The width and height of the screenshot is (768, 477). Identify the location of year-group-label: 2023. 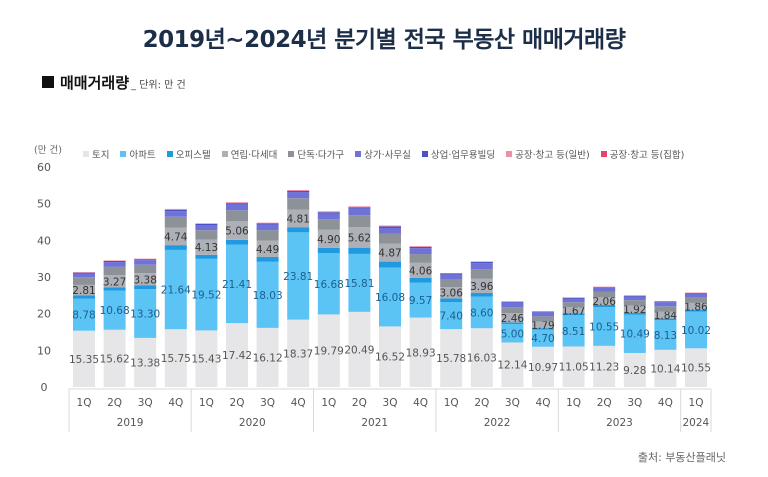
(619, 423).